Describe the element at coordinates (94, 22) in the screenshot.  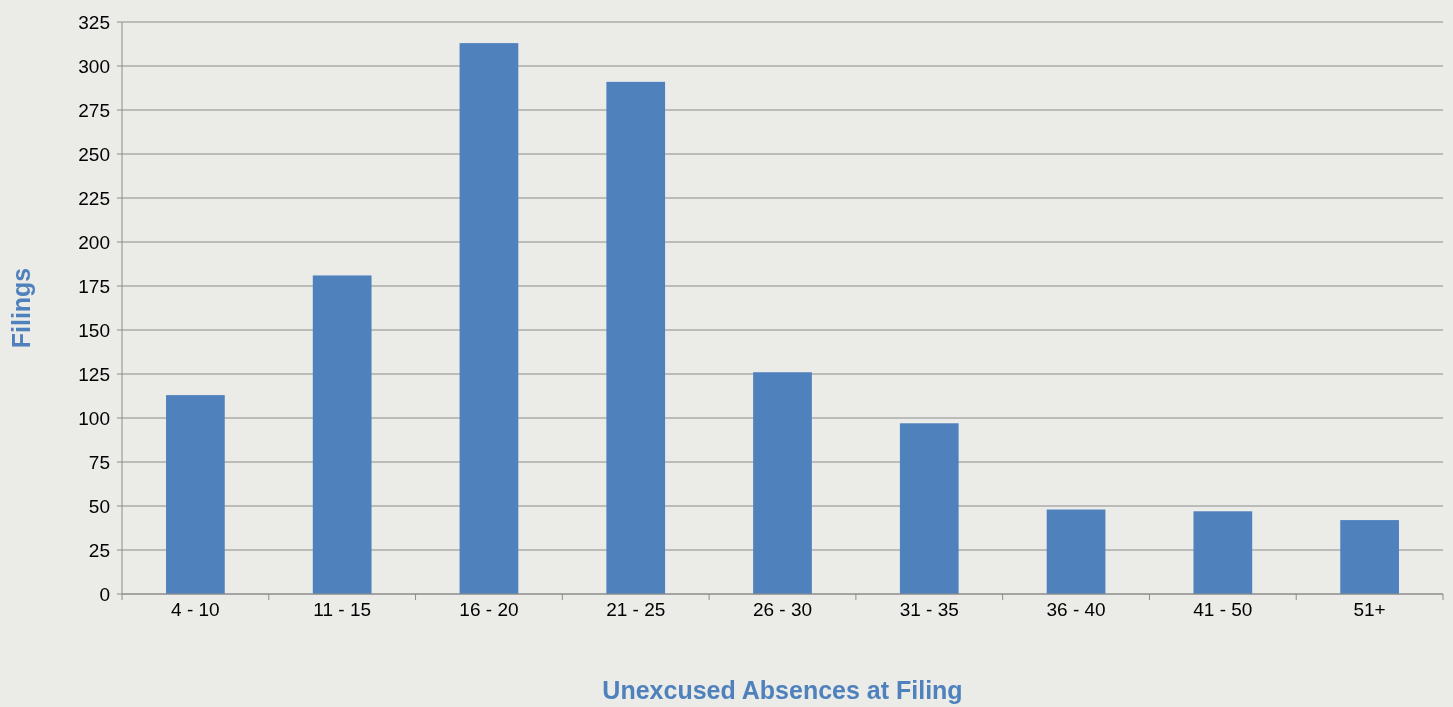
I see `y-tick-label: 325` at that location.